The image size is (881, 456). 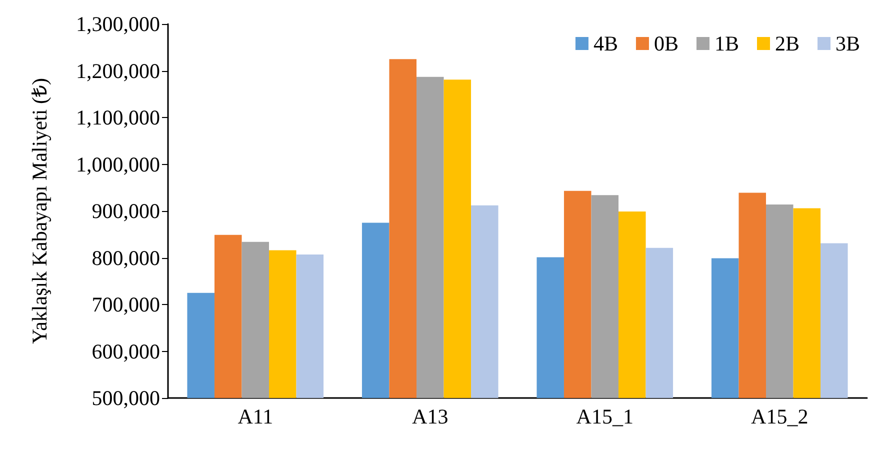 What do you see at coordinates (666, 44) in the screenshot?
I see `legend-label: 0B` at bounding box center [666, 44].